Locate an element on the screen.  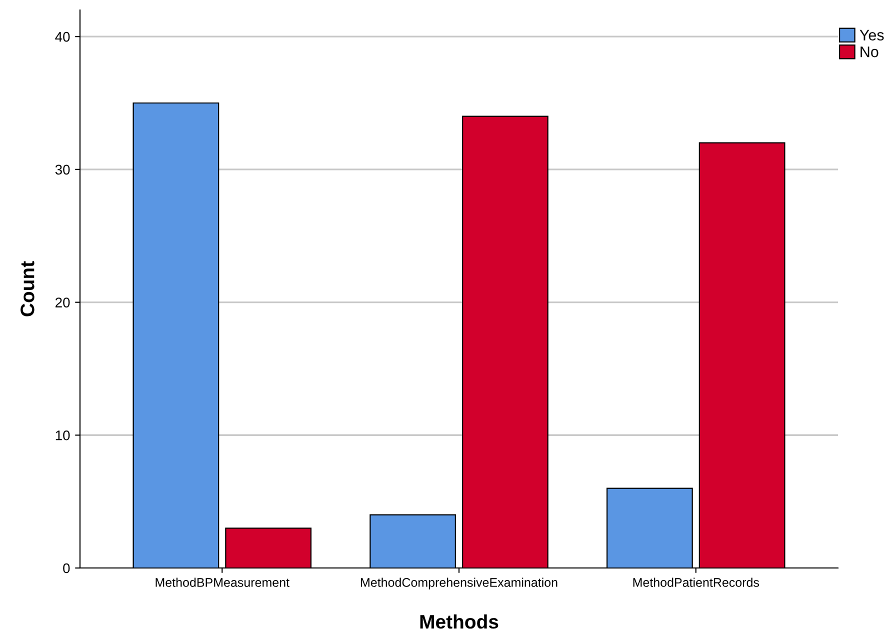
legend-label: No is located at coordinates (869, 52).